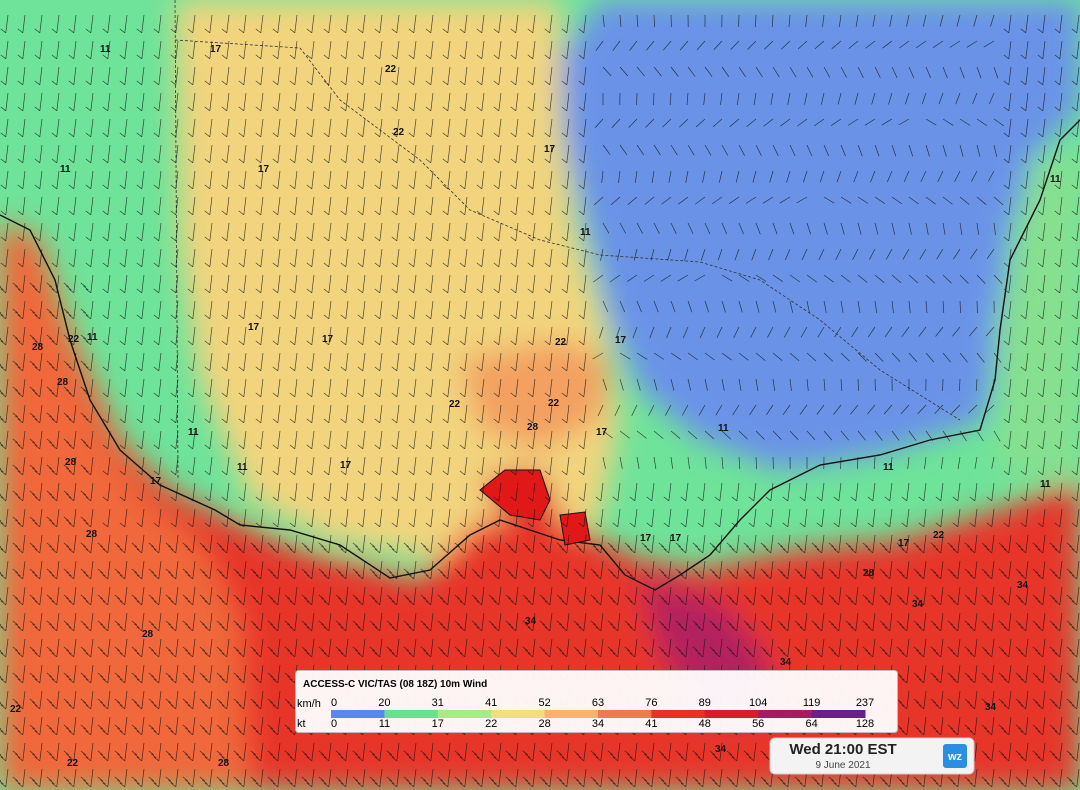 Image resolution: width=1080 pixels, height=790 pixels. What do you see at coordinates (518, 714) in the screenshot?
I see `colorbar-segment` at bounding box center [518, 714].